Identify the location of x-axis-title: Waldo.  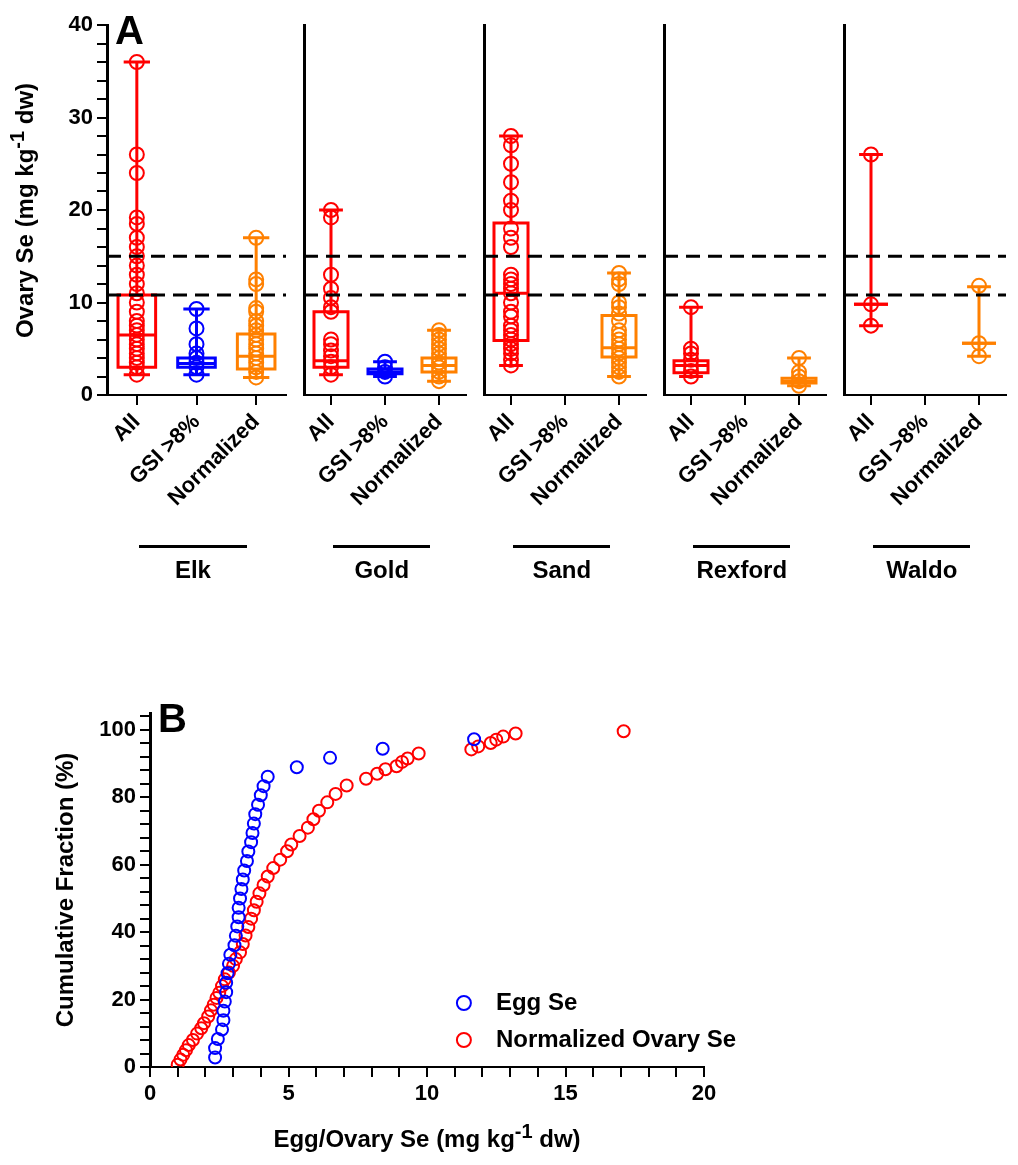
(922, 564).